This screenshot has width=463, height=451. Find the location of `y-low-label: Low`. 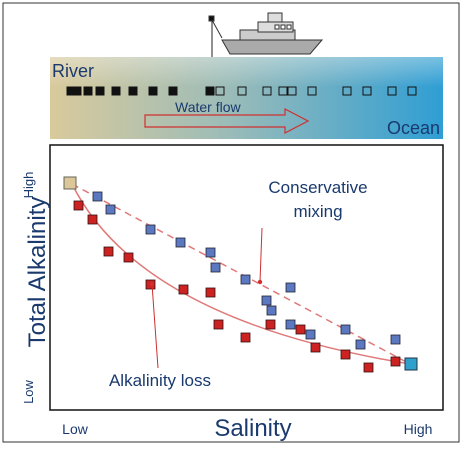

y-low-label: Low is located at coordinates (28, 391).